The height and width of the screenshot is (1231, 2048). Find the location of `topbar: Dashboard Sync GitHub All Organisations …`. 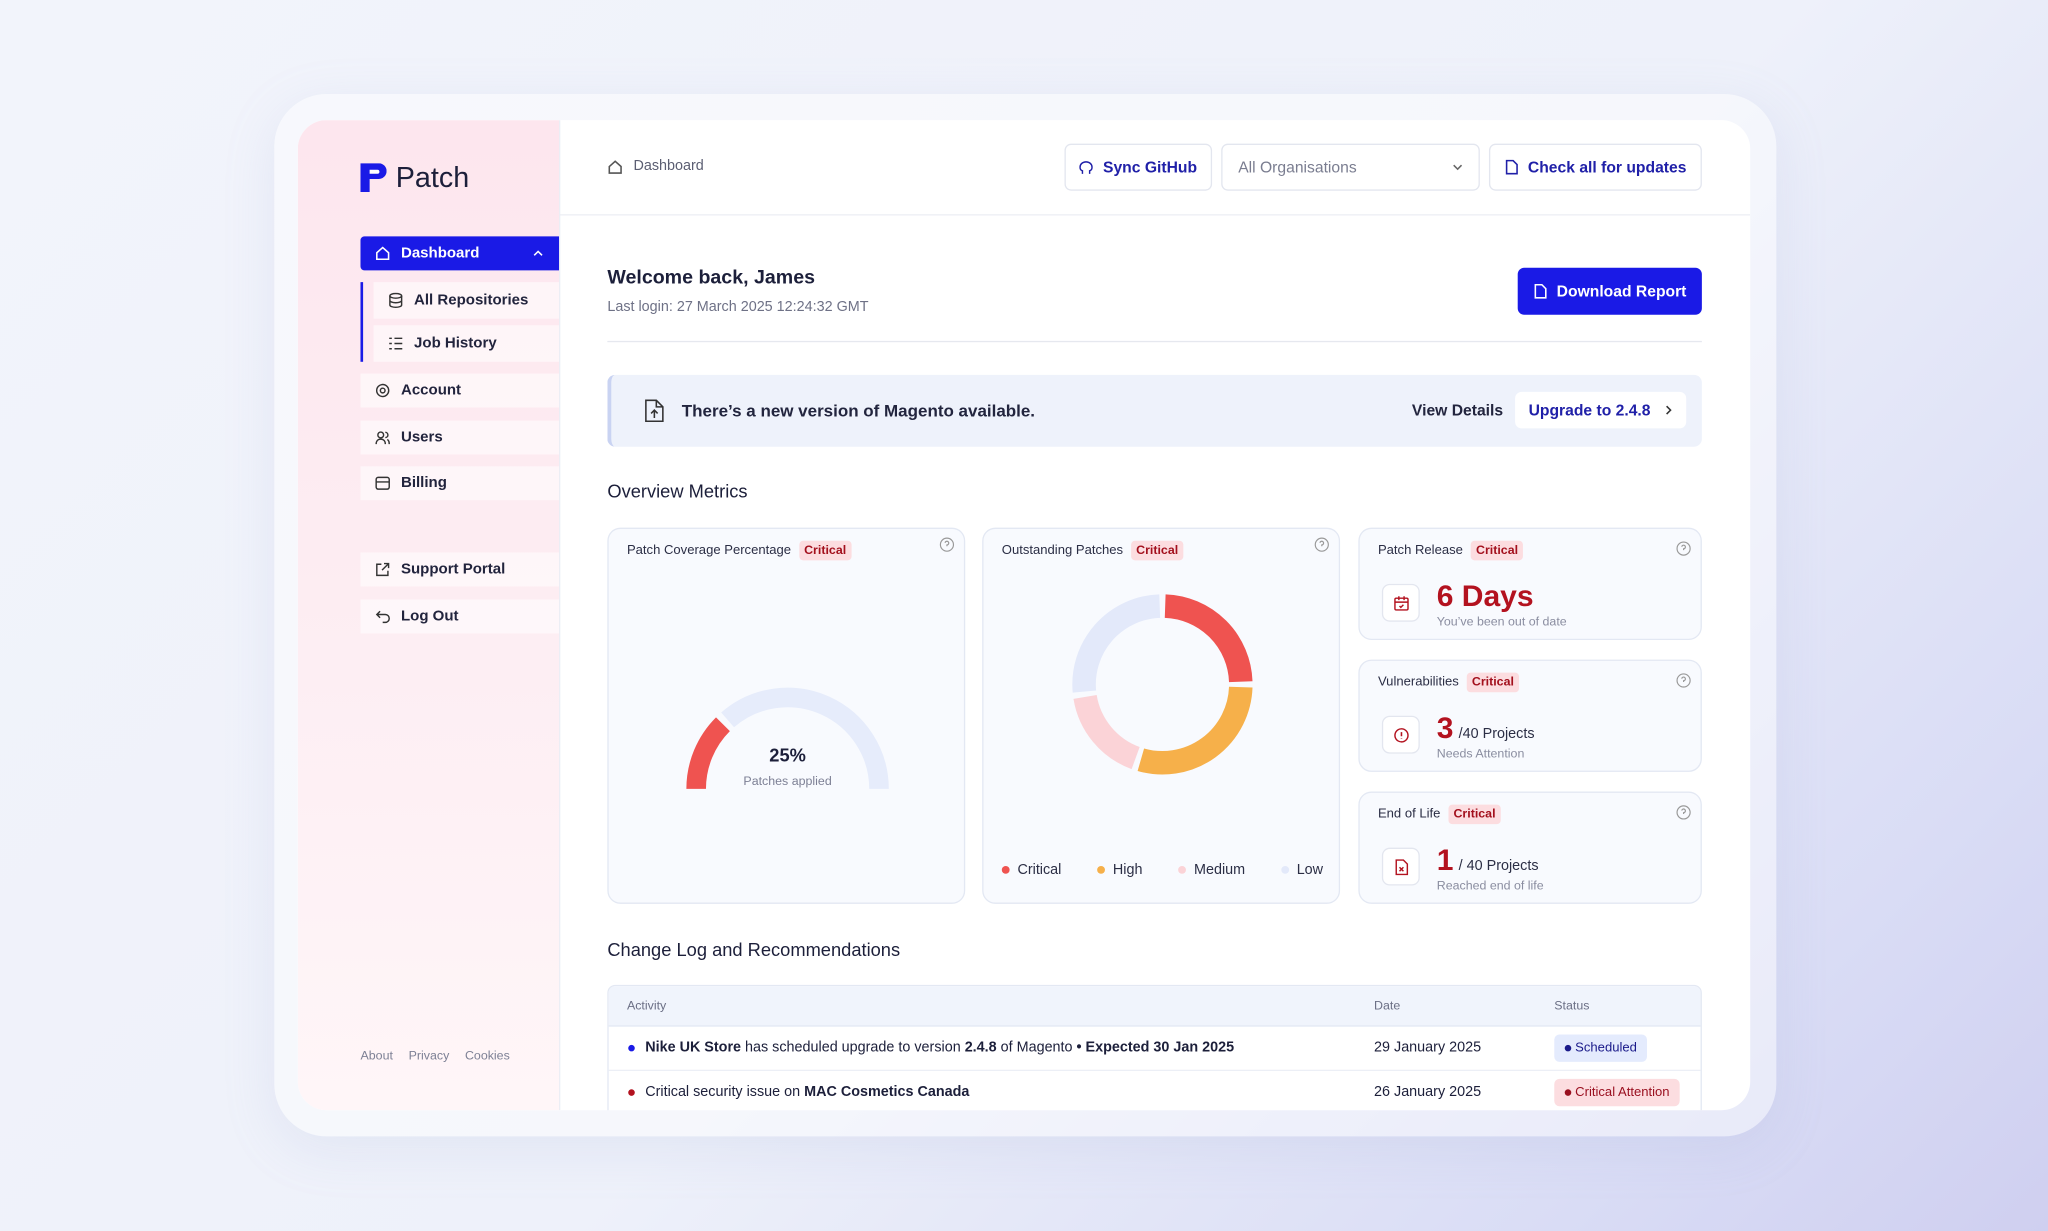

topbar: Dashboard Sync GitHub All Organisations … is located at coordinates (1155, 168).